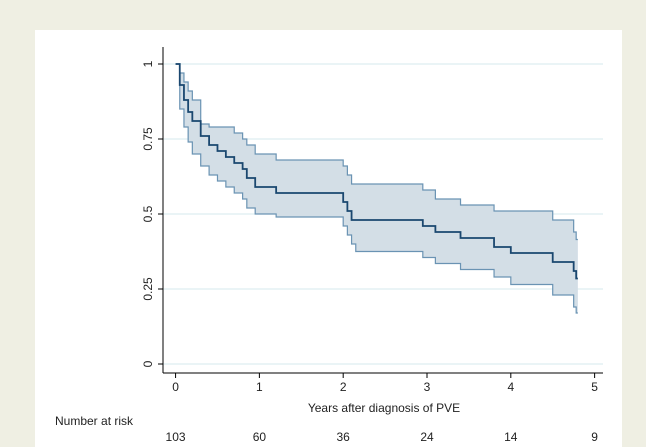  Describe the element at coordinates (175, 387) in the screenshot. I see `x-tick-label: 0` at that location.